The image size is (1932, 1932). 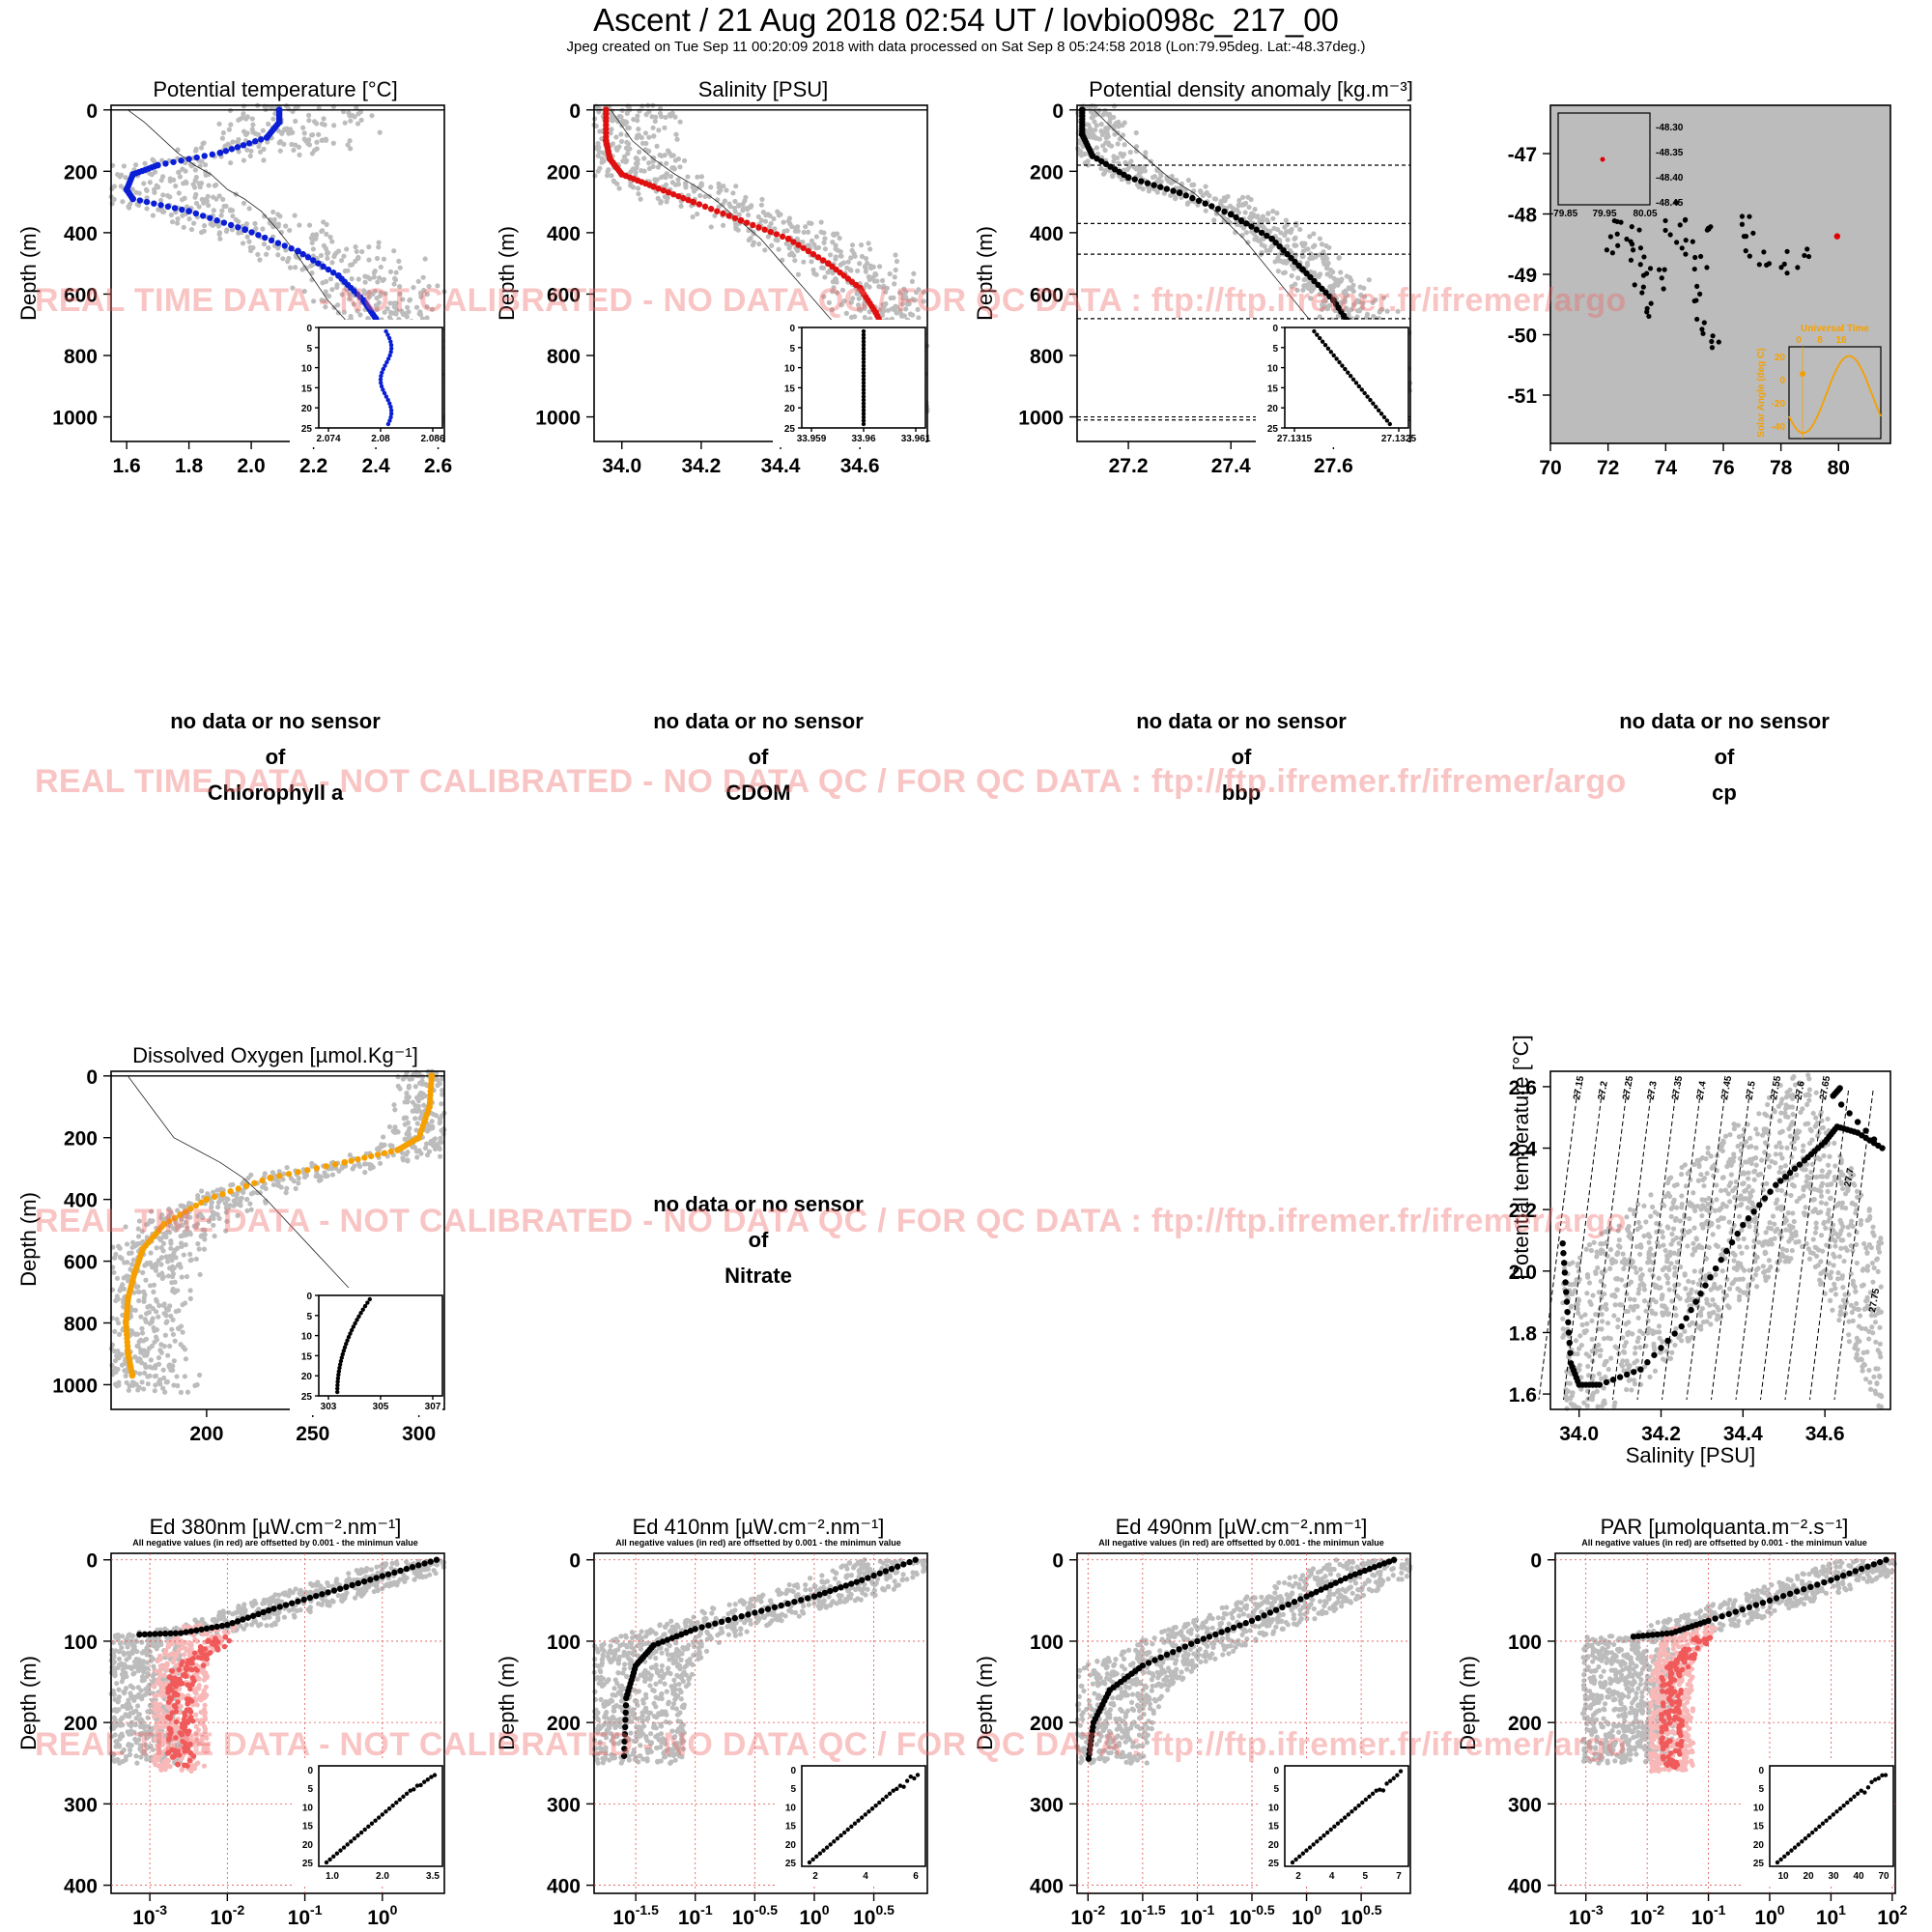 What do you see at coordinates (1645, 214) in the screenshot?
I see `map-inset-lon-label: 80.05` at bounding box center [1645, 214].